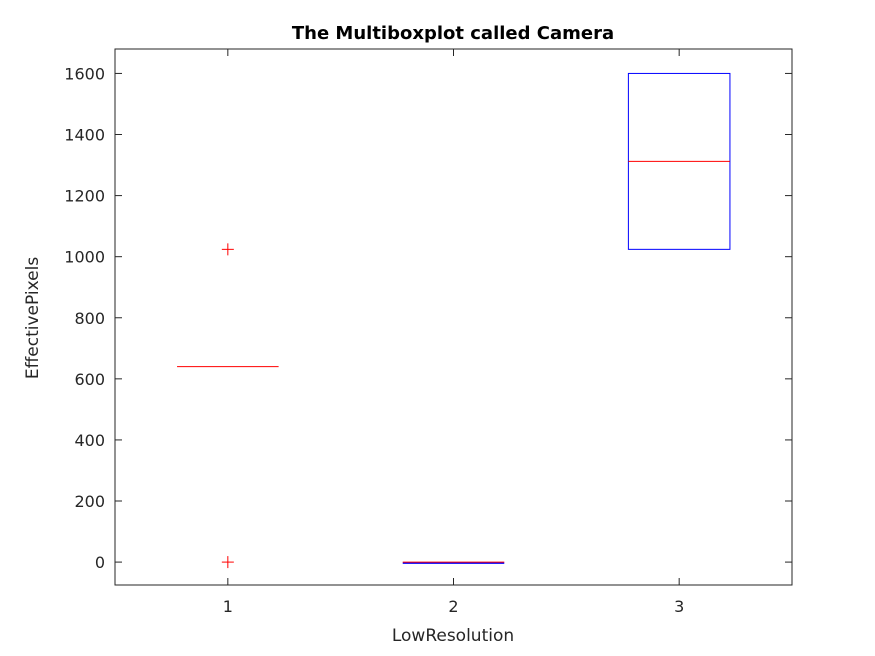  What do you see at coordinates (100, 562) in the screenshot?
I see `y-tick-label: 0` at bounding box center [100, 562].